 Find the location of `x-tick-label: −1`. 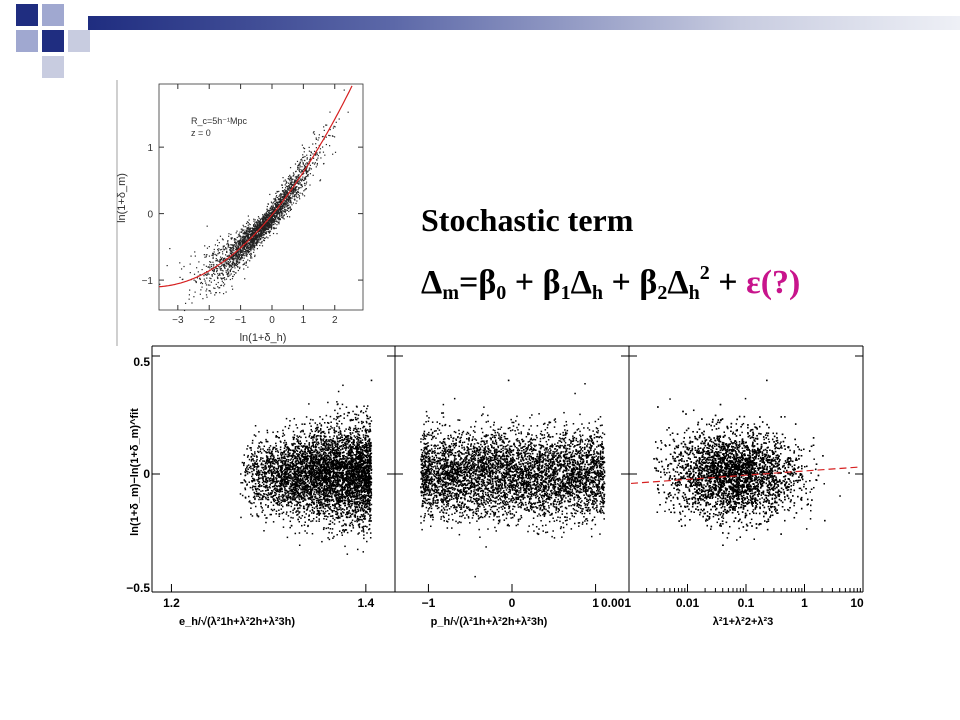

x-tick-label: −1 is located at coordinates (429, 603).